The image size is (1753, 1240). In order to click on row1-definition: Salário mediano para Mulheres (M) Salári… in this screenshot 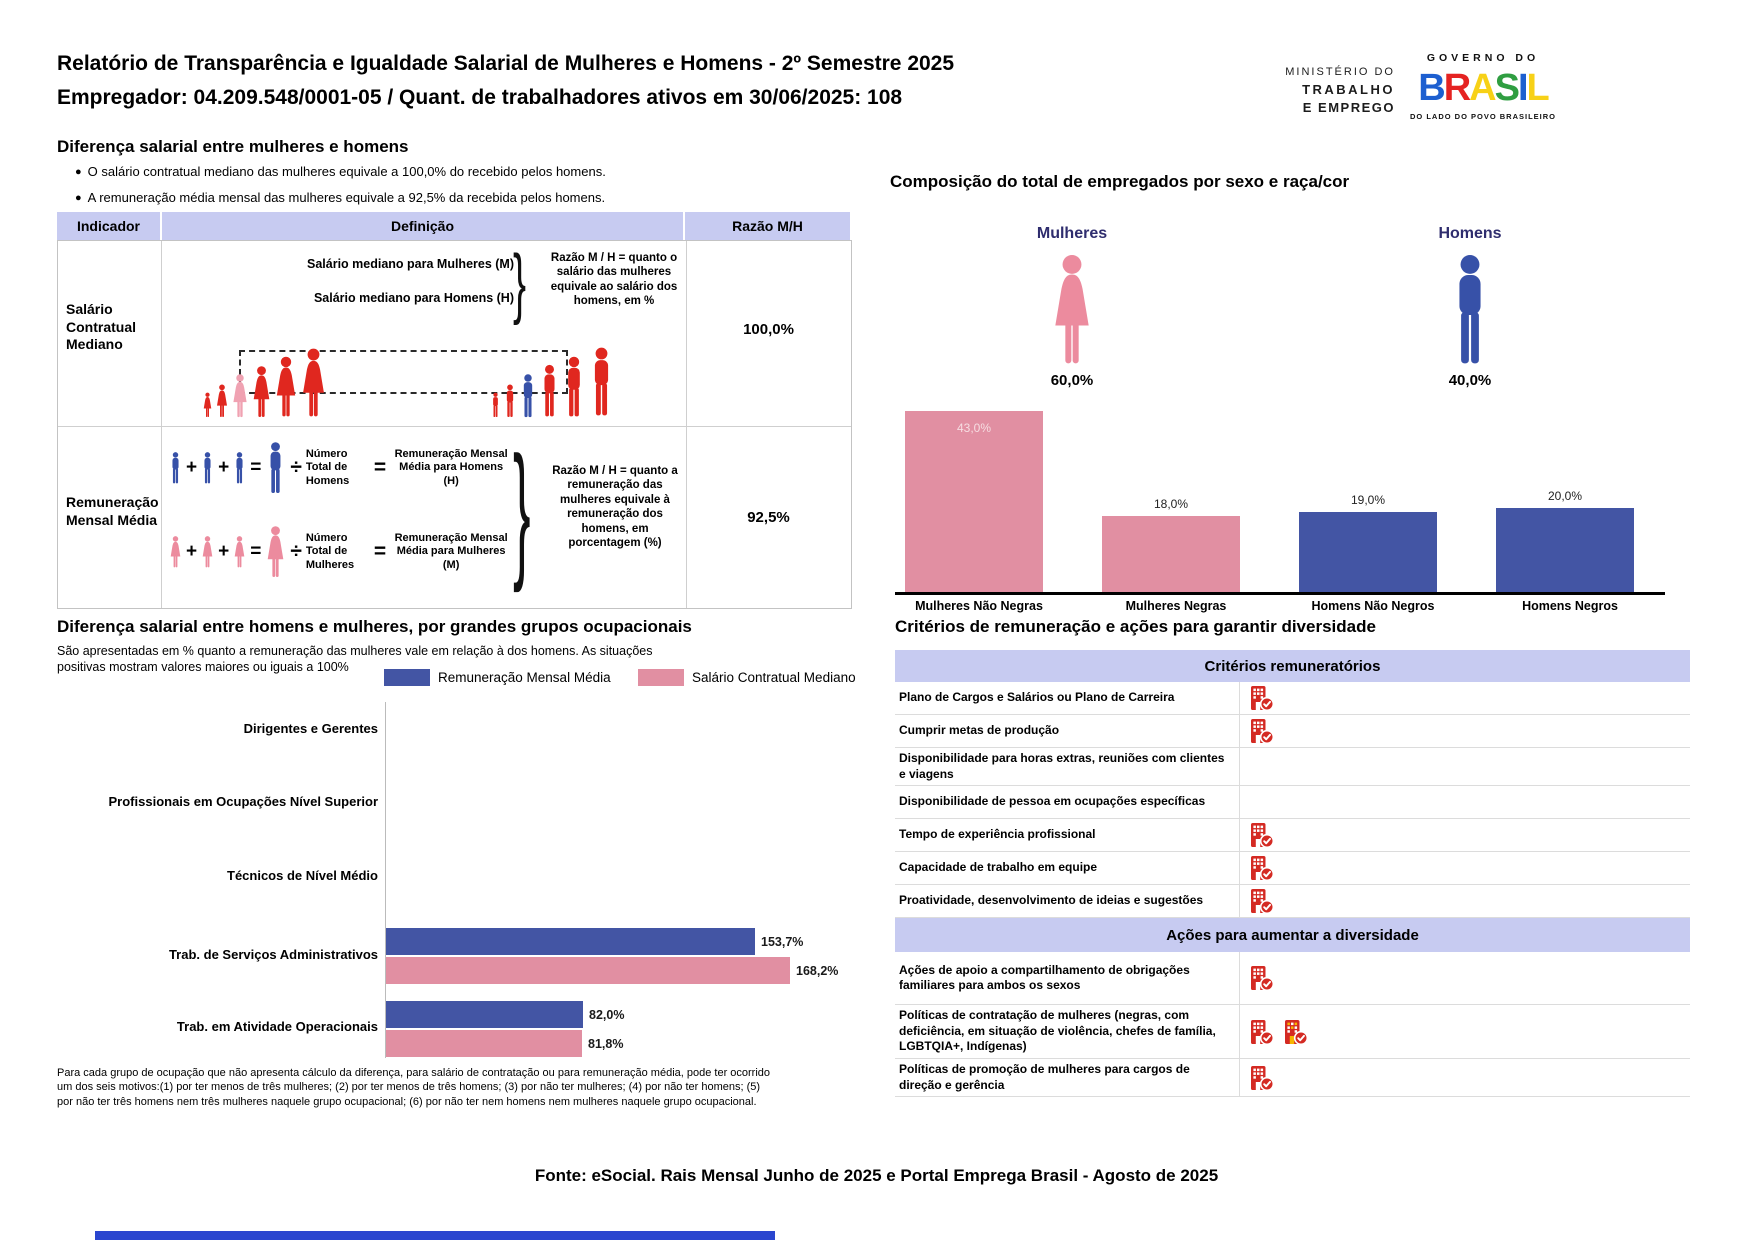, I will do `click(423, 333)`.